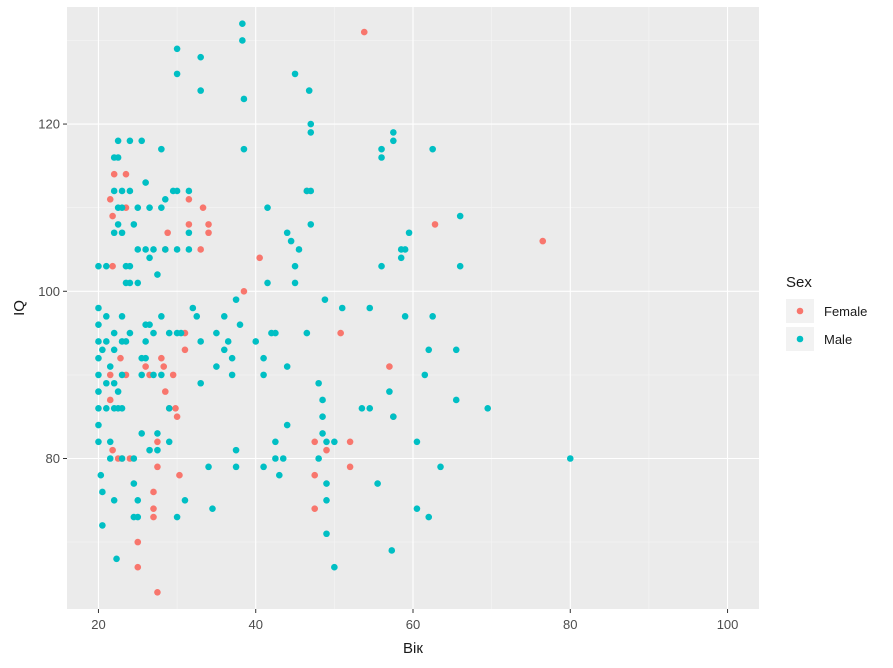 The image size is (893, 668). What do you see at coordinates (52, 291) in the screenshot?
I see `y-axis-ticks: 80 100 120` at bounding box center [52, 291].